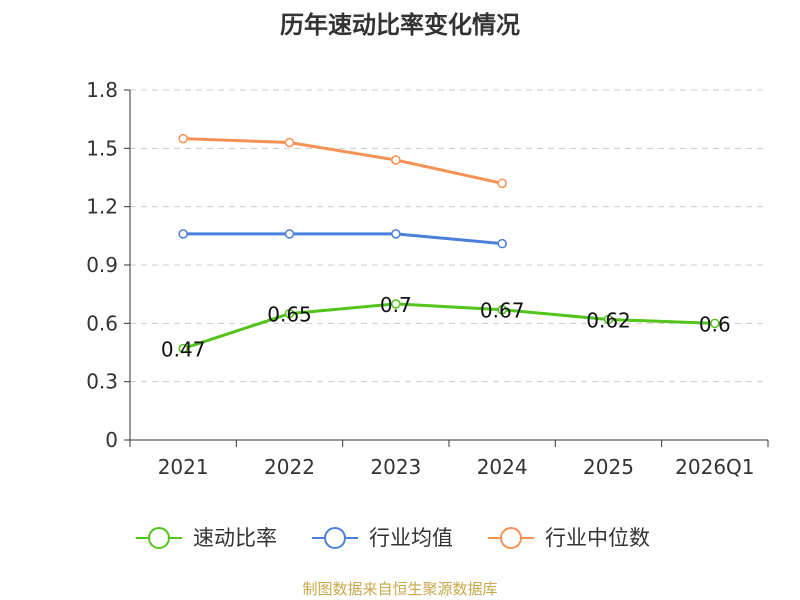  What do you see at coordinates (597, 538) in the screenshot?
I see `legend-label: 行业中位数` at bounding box center [597, 538].